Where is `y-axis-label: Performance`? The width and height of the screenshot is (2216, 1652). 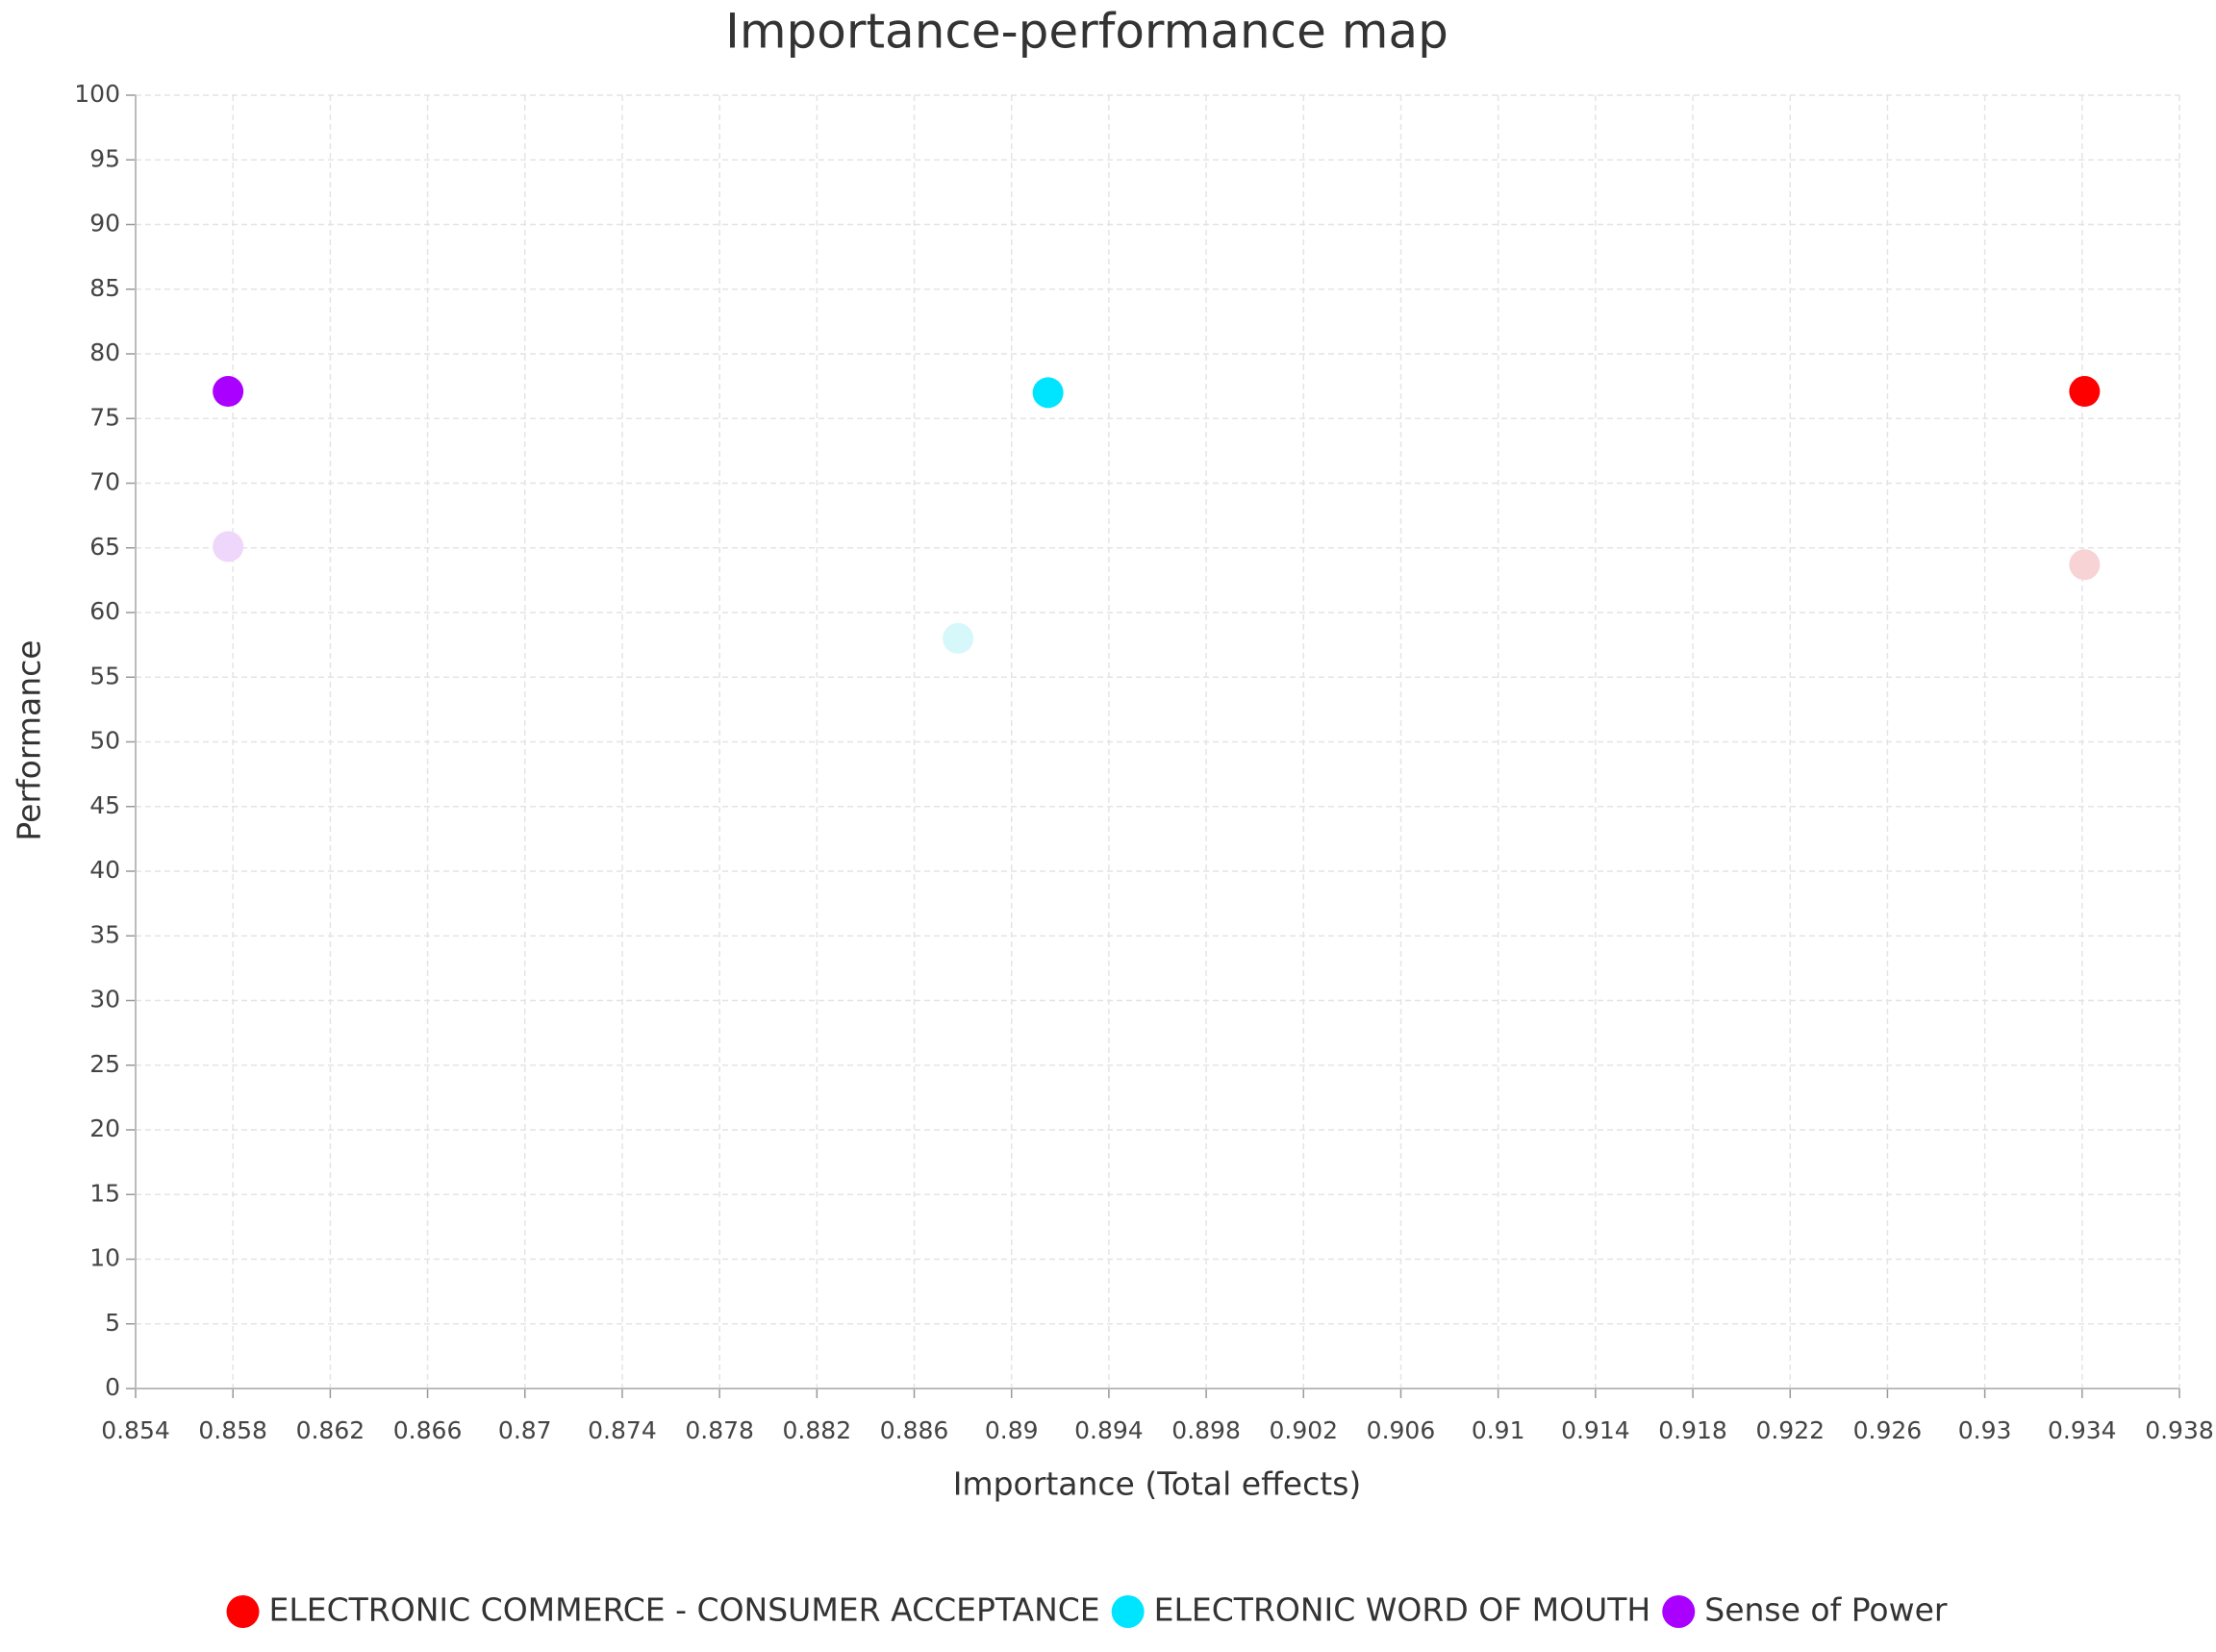
y-axis-label: Performance is located at coordinates (29, 739).